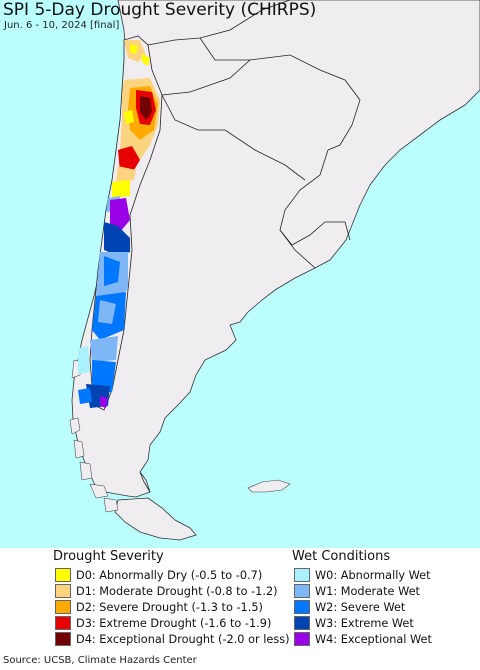 The width and height of the screenshot is (480, 670). What do you see at coordinates (63, 575) in the screenshot?
I see `legend-swatch-d0` at bounding box center [63, 575].